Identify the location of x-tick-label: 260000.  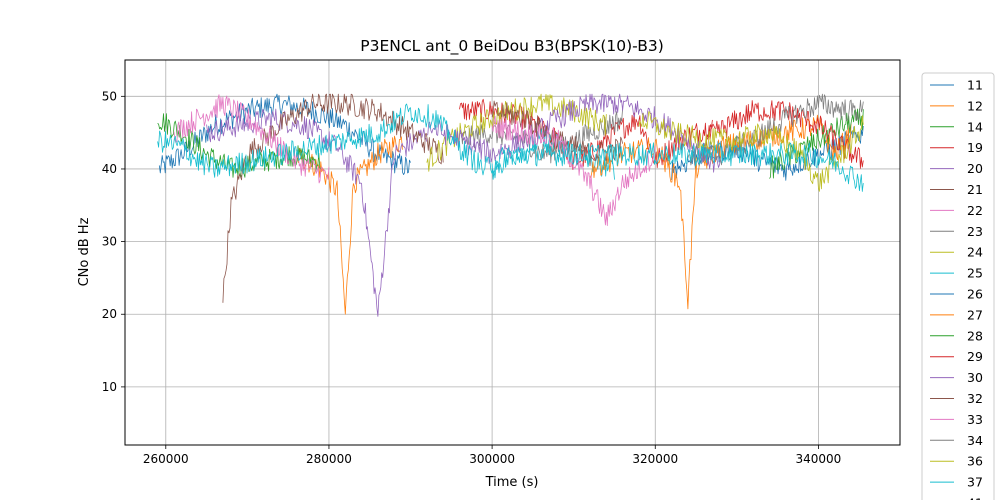
(166, 459).